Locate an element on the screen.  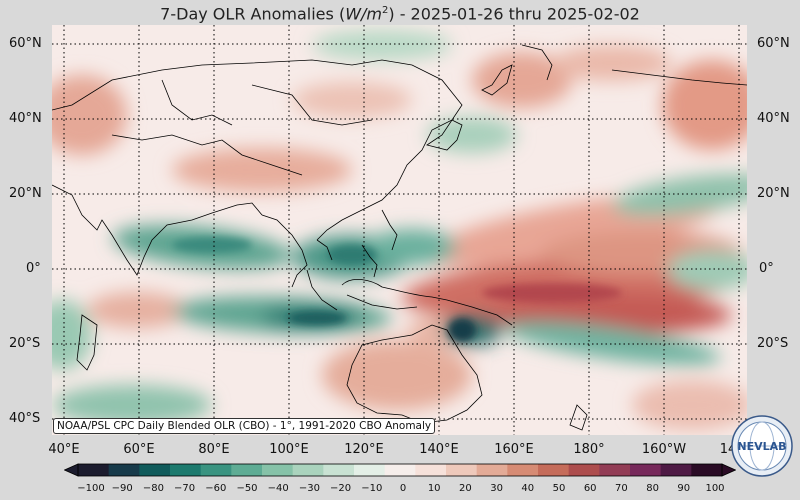
colorbar-tick-label: 60 is located at coordinates (590, 488).